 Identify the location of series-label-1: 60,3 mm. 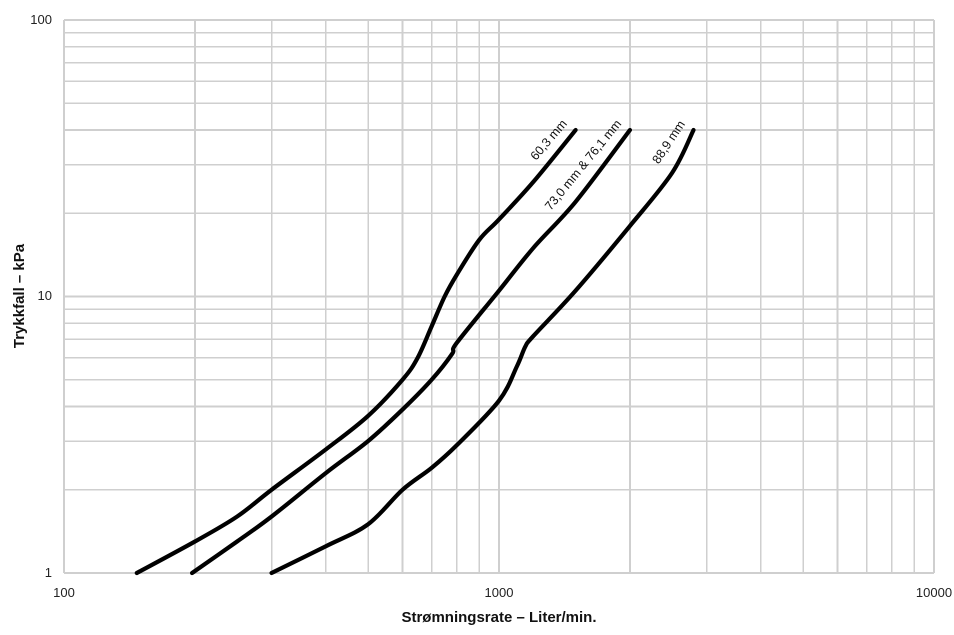
(549, 140).